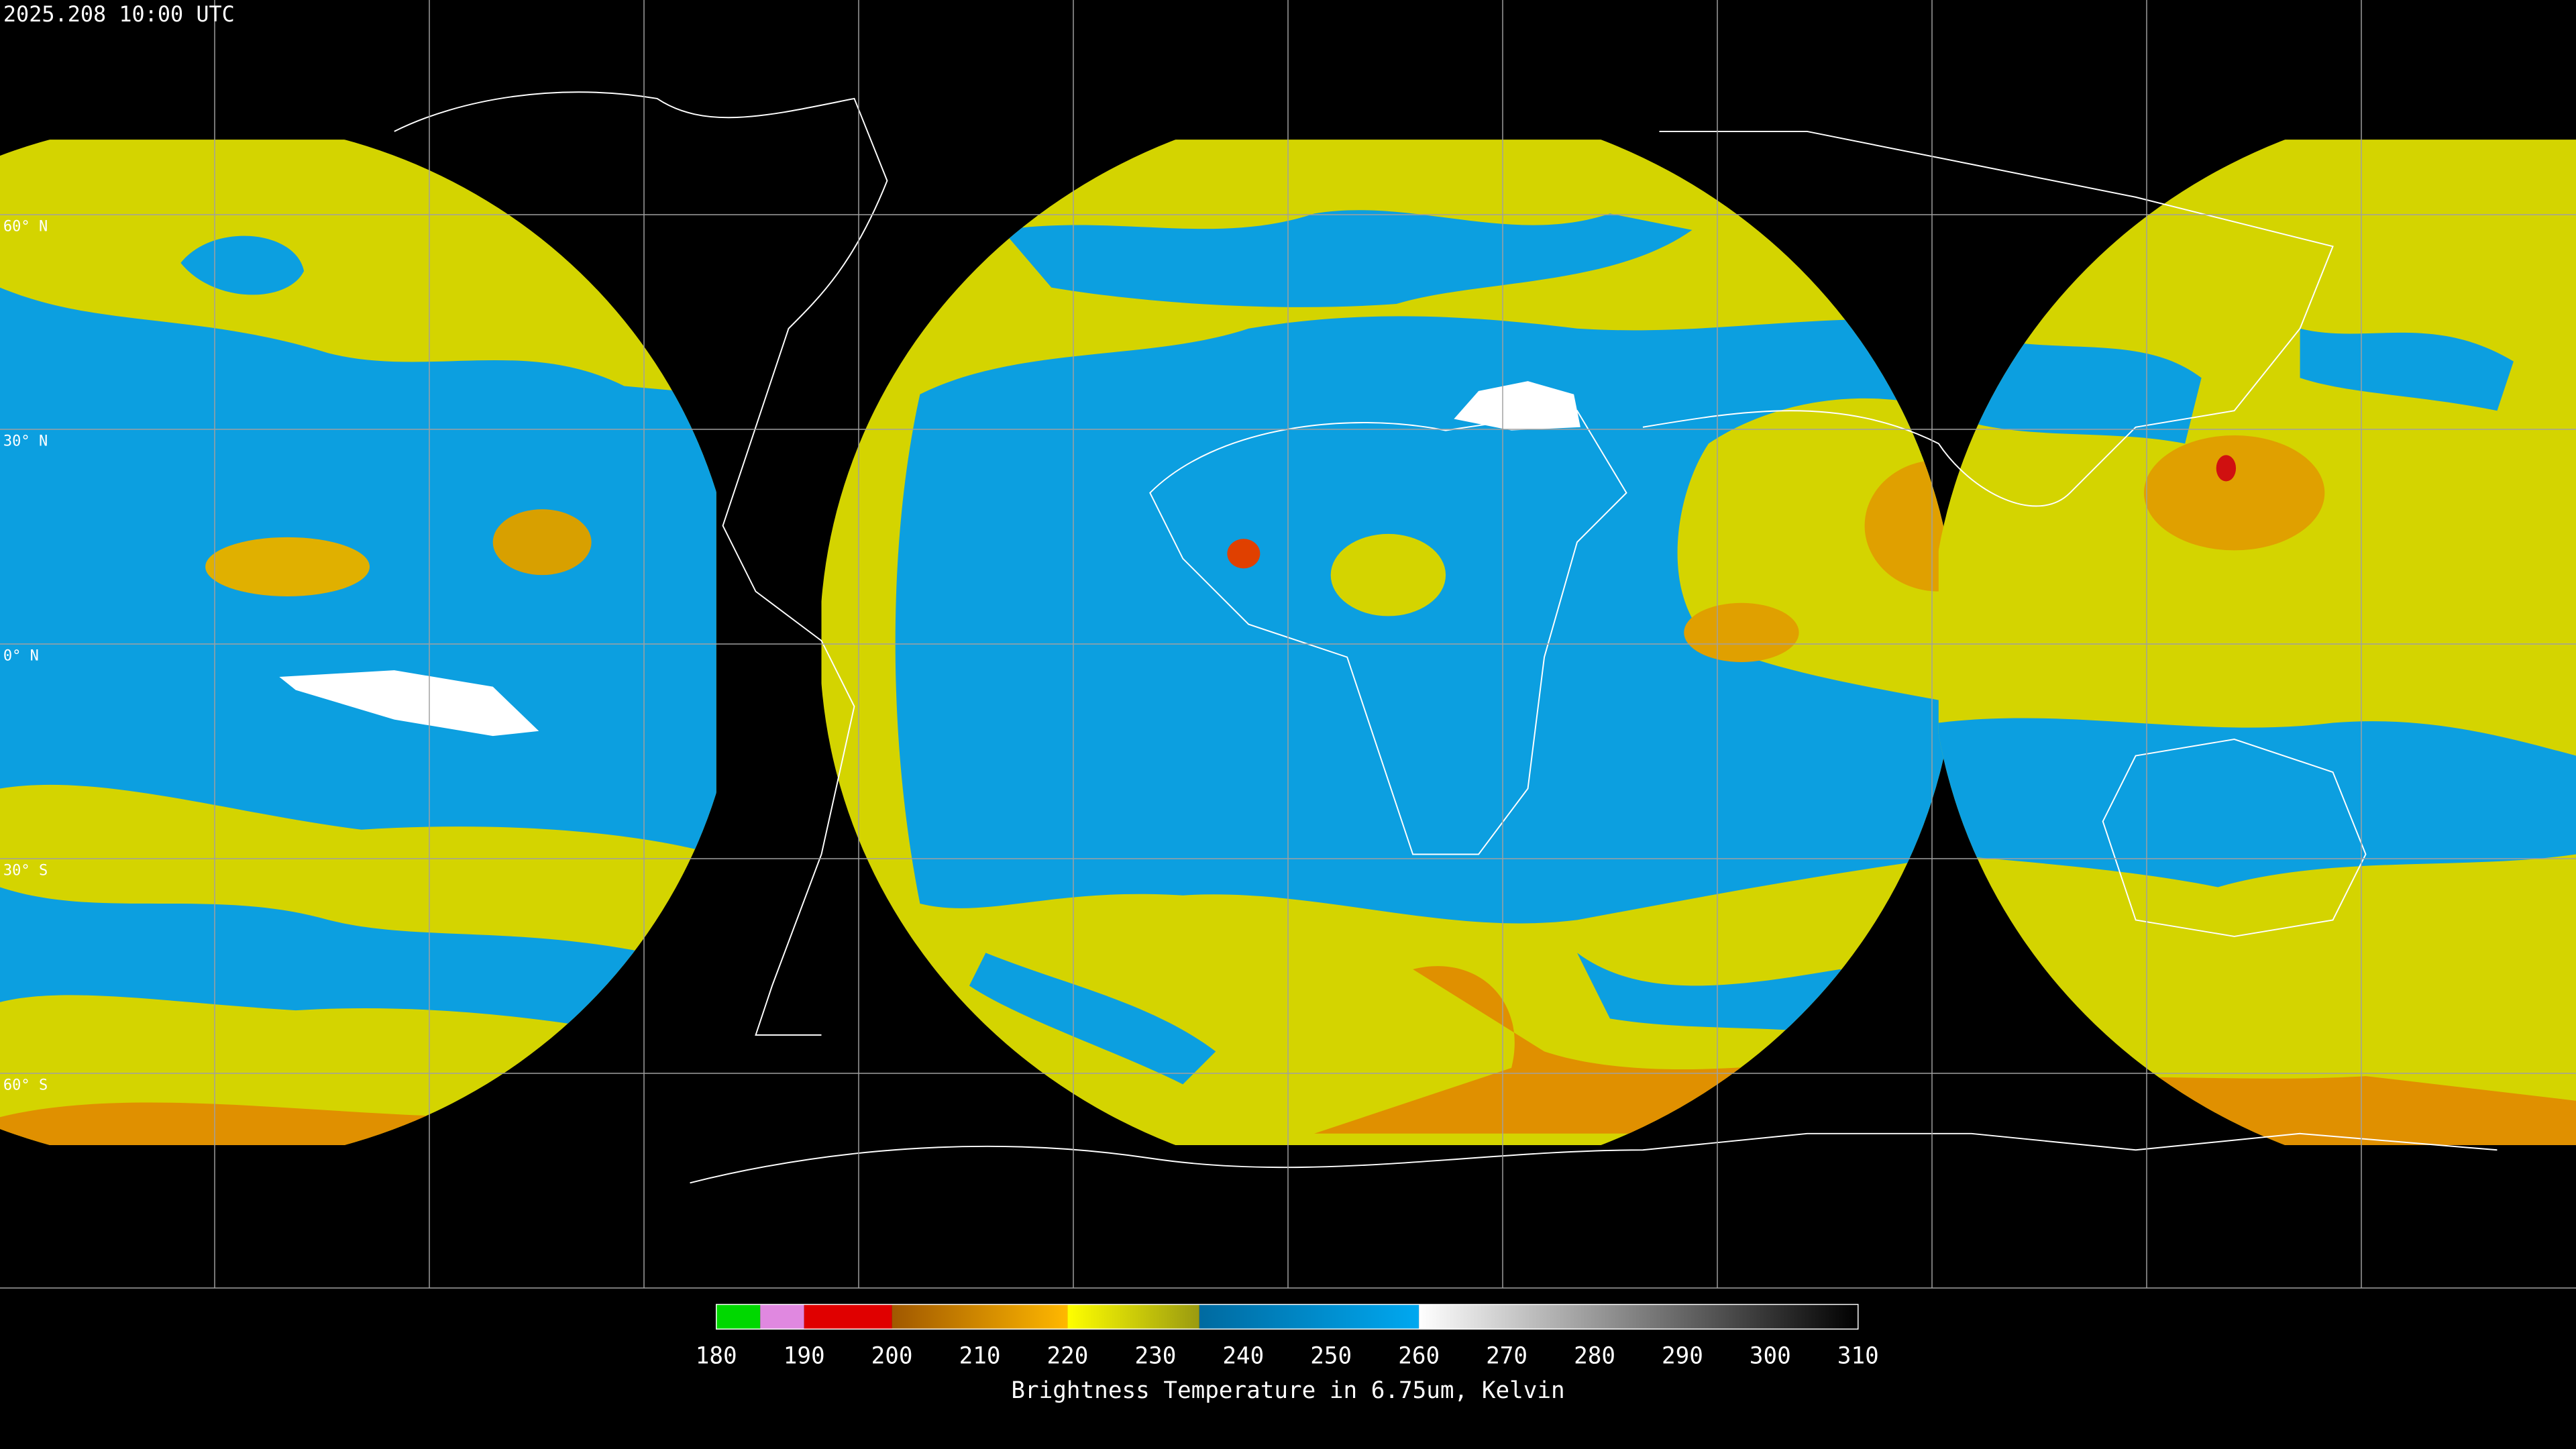 The width and height of the screenshot is (2576, 1449). Describe the element at coordinates (25, 870) in the screenshot. I see `latitude-label: 30° S` at that location.